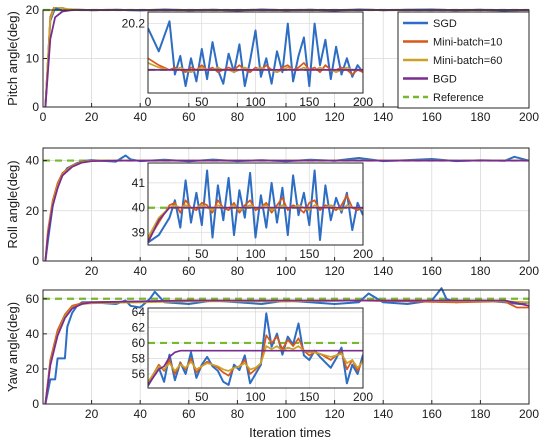  I want to click on inset-y-tick-label: 40, so click(139, 208).